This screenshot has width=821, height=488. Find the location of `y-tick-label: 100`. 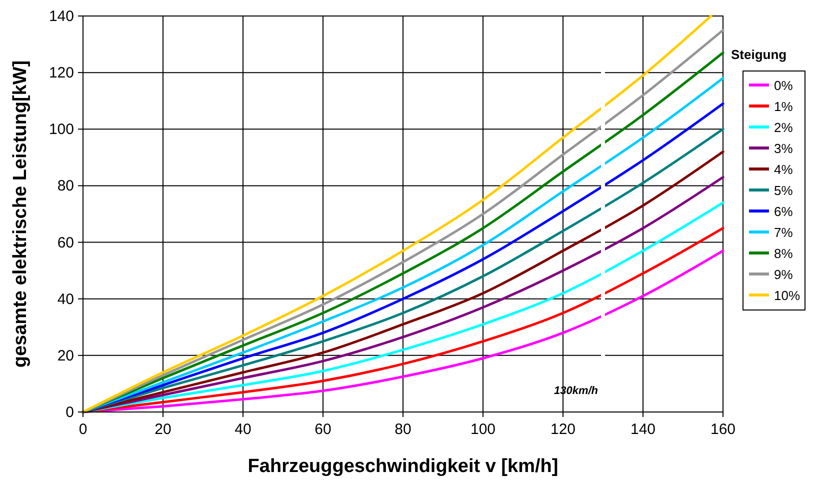

y-tick-label: 100 is located at coordinates (61, 129).